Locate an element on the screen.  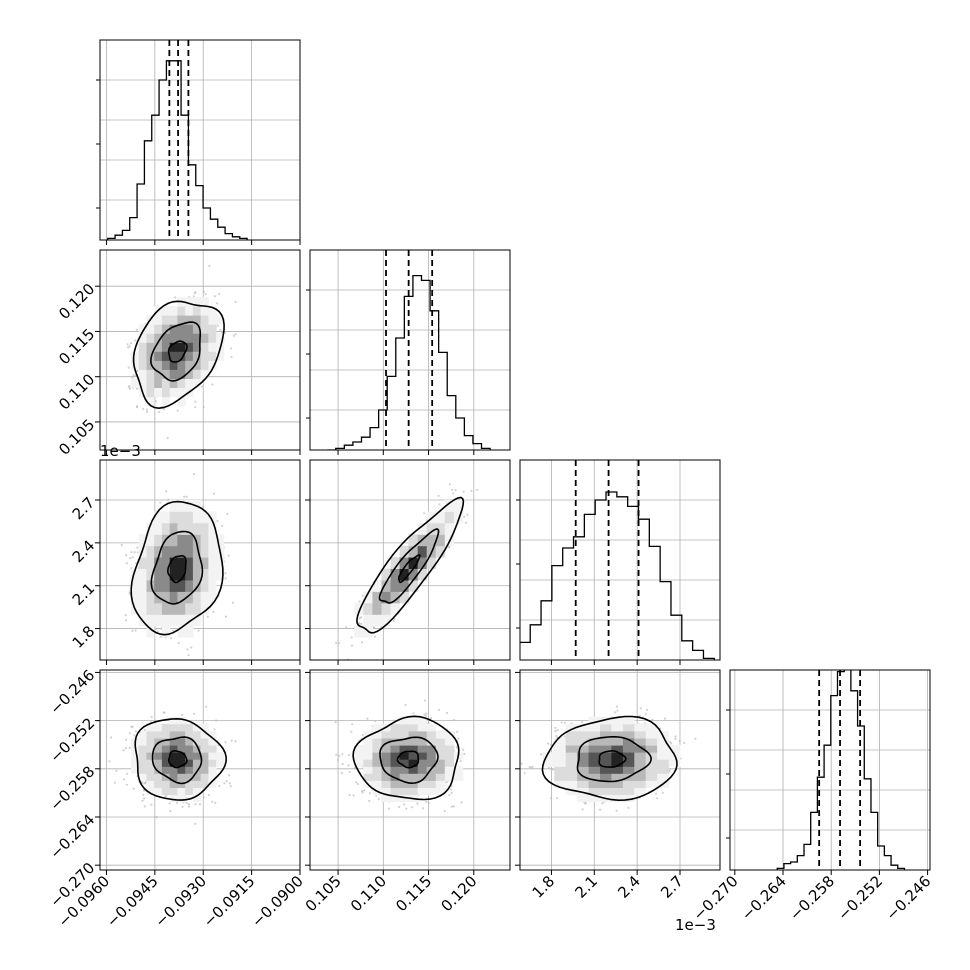
y-offset-label: 1e−3 is located at coordinates (120, 451).